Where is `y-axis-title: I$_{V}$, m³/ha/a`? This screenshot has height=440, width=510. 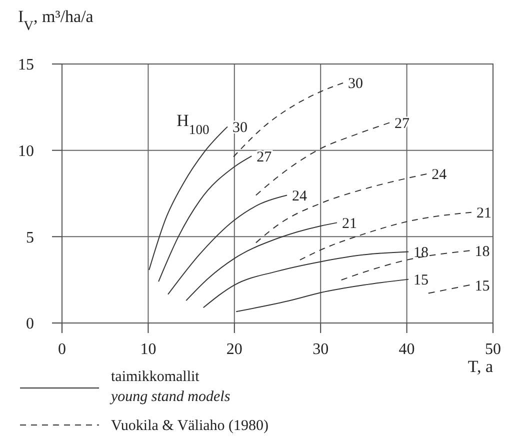
y-axis-title: I$_{V}$, m³/ha/a is located at coordinates (56, 19).